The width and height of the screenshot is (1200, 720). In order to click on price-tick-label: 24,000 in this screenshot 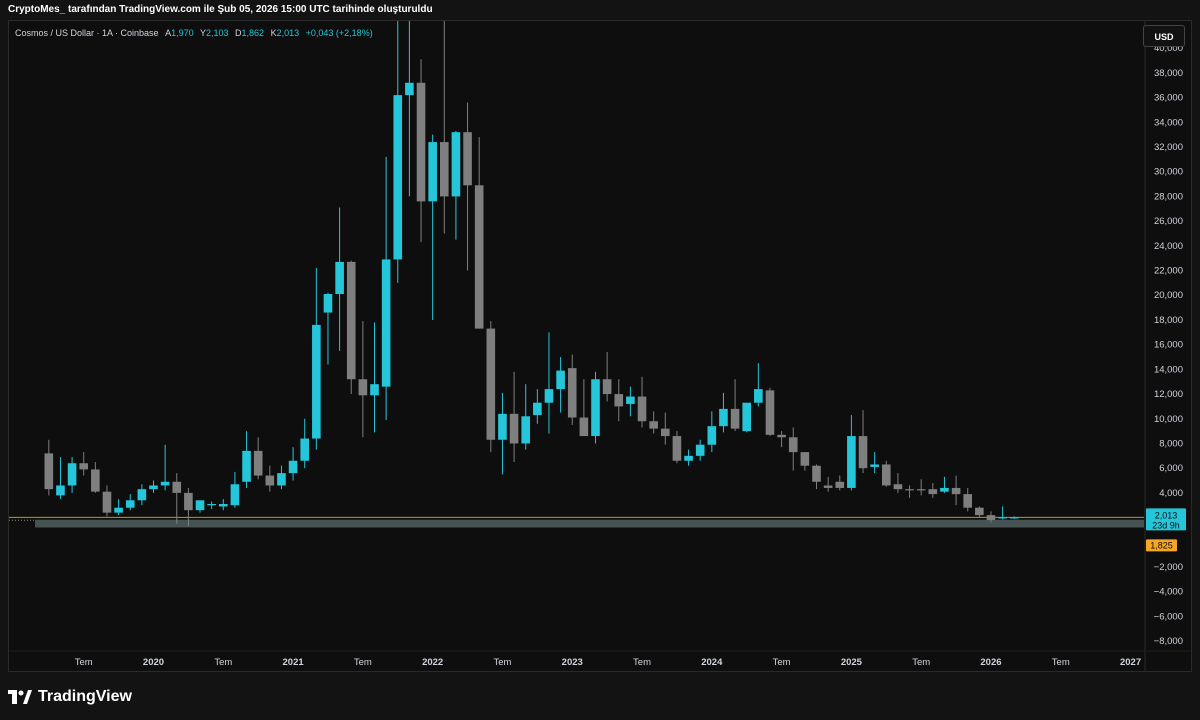, I will do `click(1168, 246)`.